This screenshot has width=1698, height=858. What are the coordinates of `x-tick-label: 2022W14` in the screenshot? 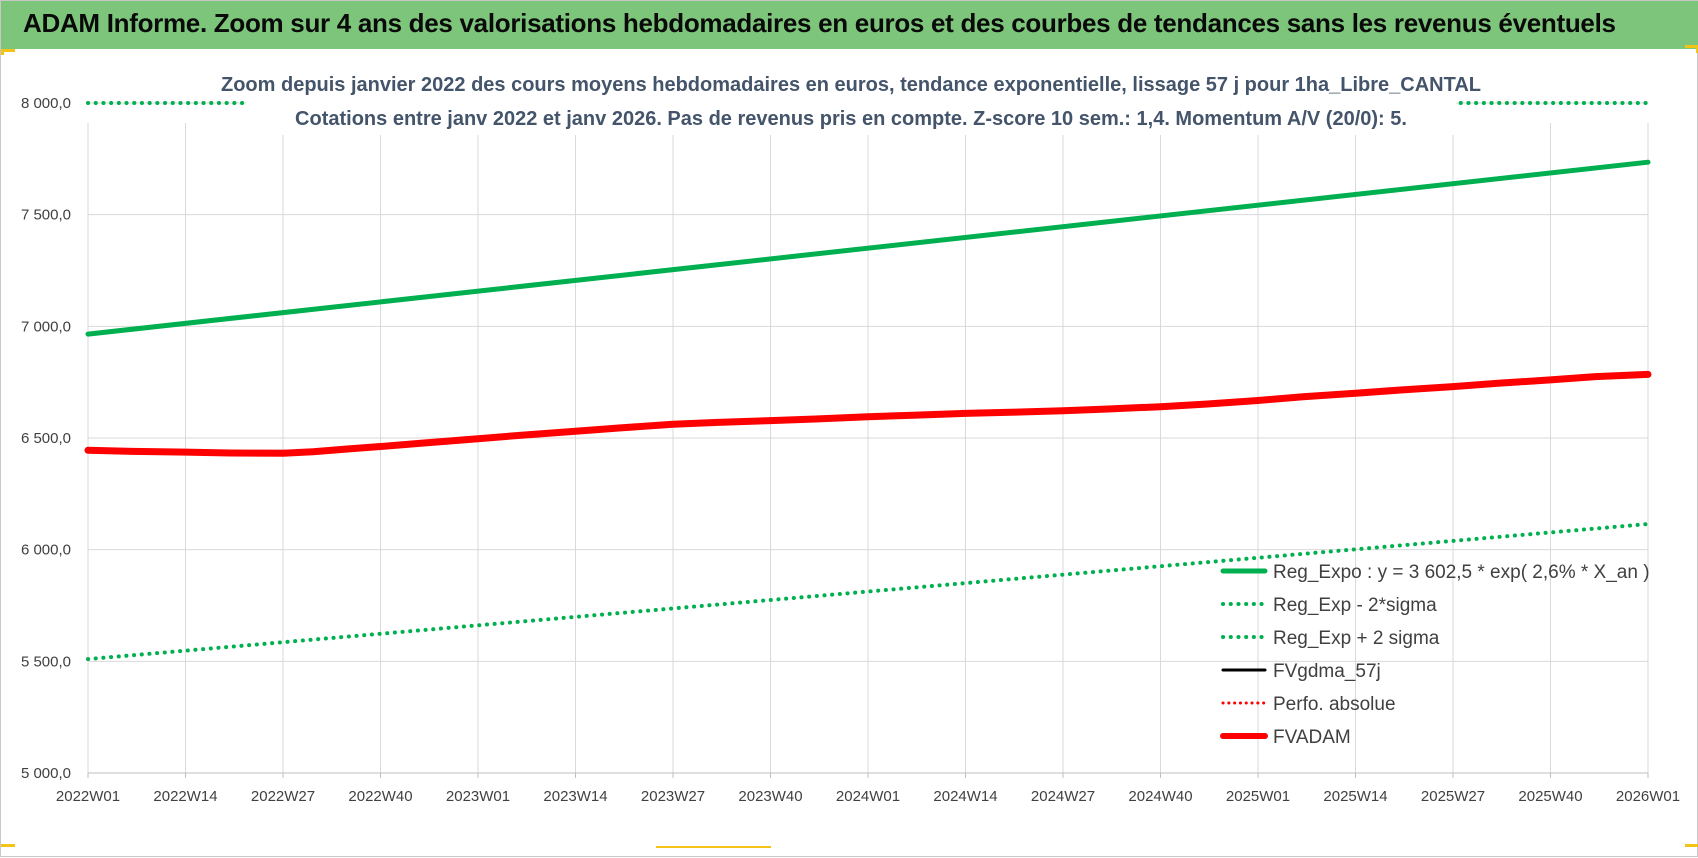 It's located at (185, 796).